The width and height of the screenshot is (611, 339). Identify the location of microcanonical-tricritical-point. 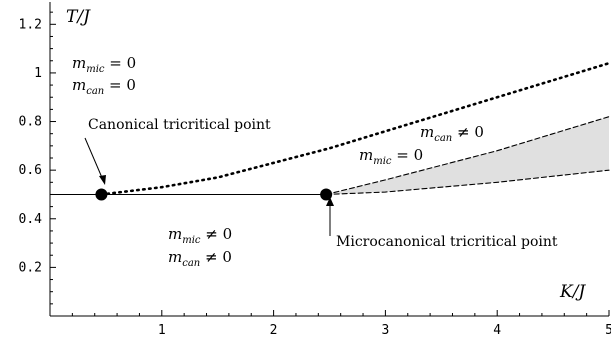
(326, 194).